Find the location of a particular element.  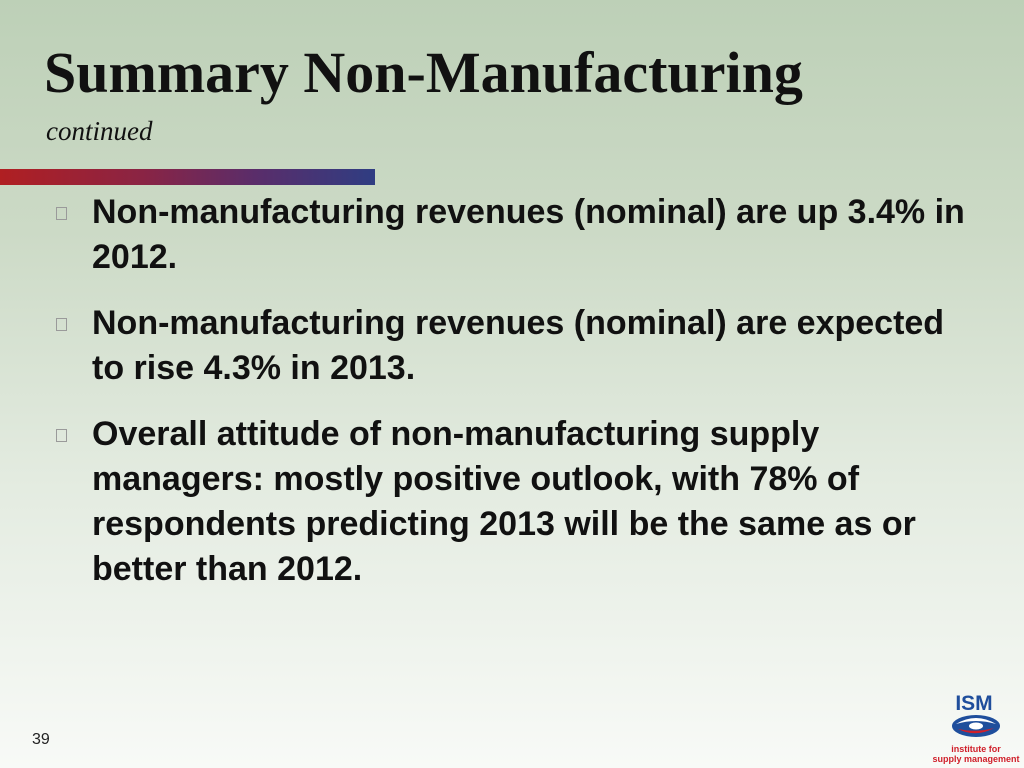

ism-logo: ISM institute for supply management is located at coordinates (975, 728).